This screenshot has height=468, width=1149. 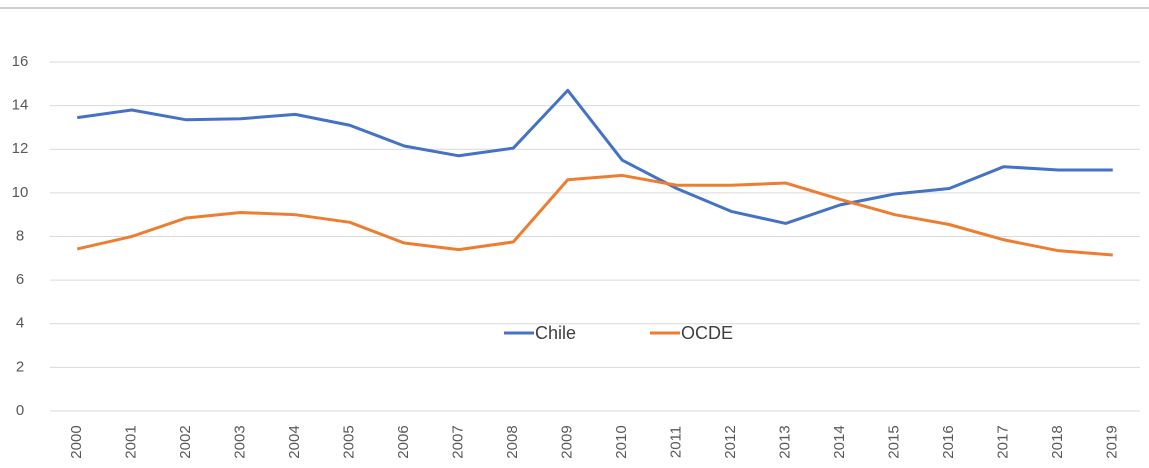 What do you see at coordinates (948, 441) in the screenshot?
I see `x-tick-label: 2016` at bounding box center [948, 441].